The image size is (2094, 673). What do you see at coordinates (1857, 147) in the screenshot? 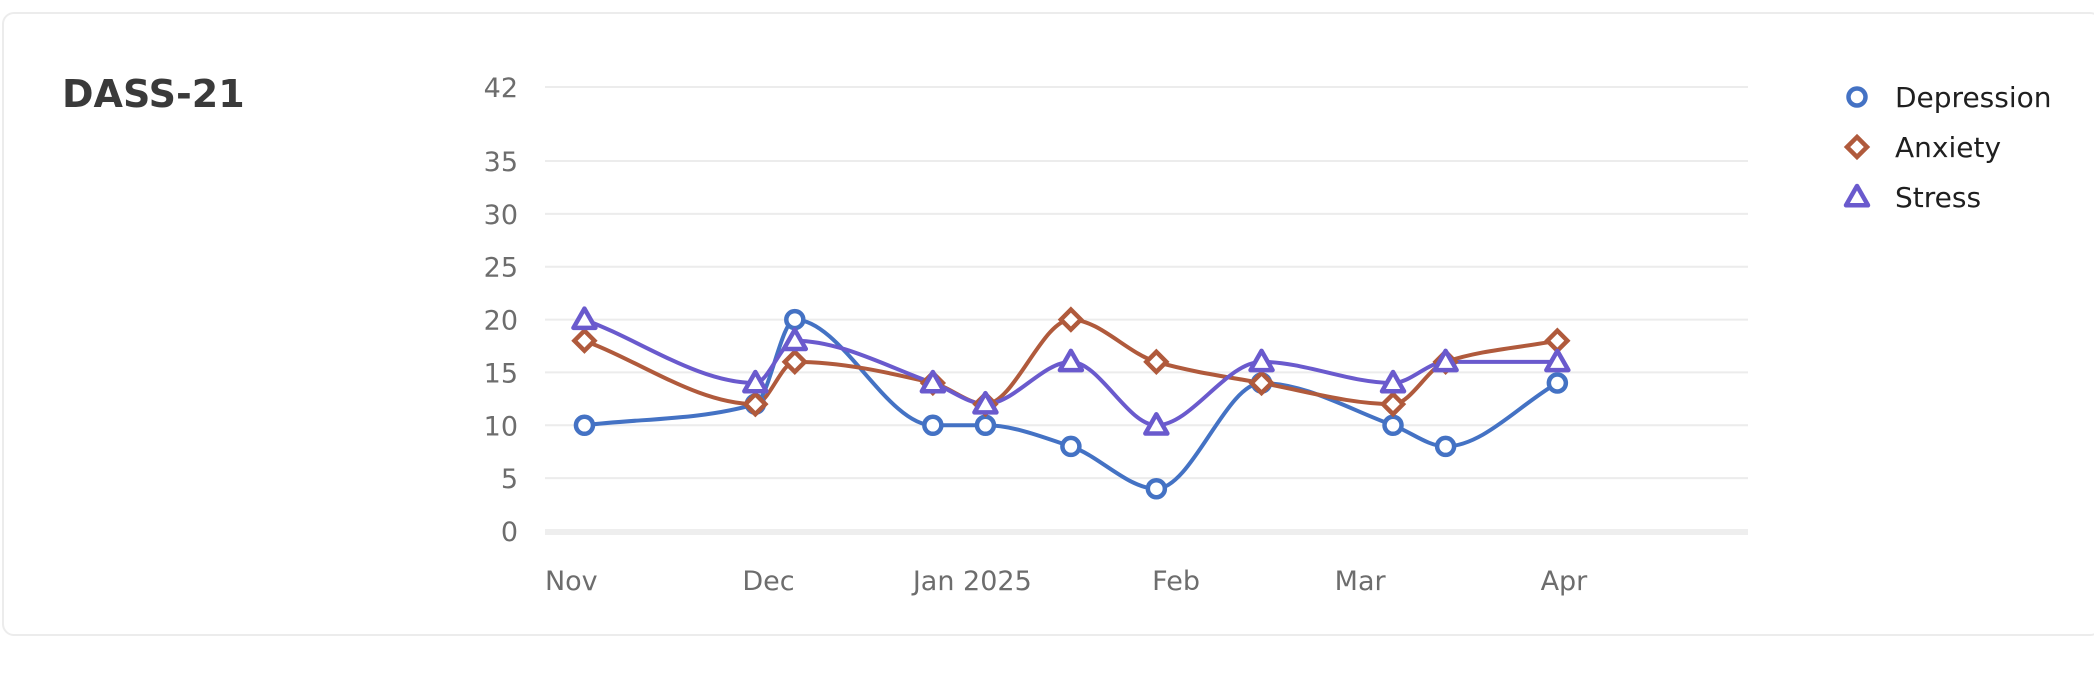
I see `anxiety-legend-marker` at bounding box center [1857, 147].